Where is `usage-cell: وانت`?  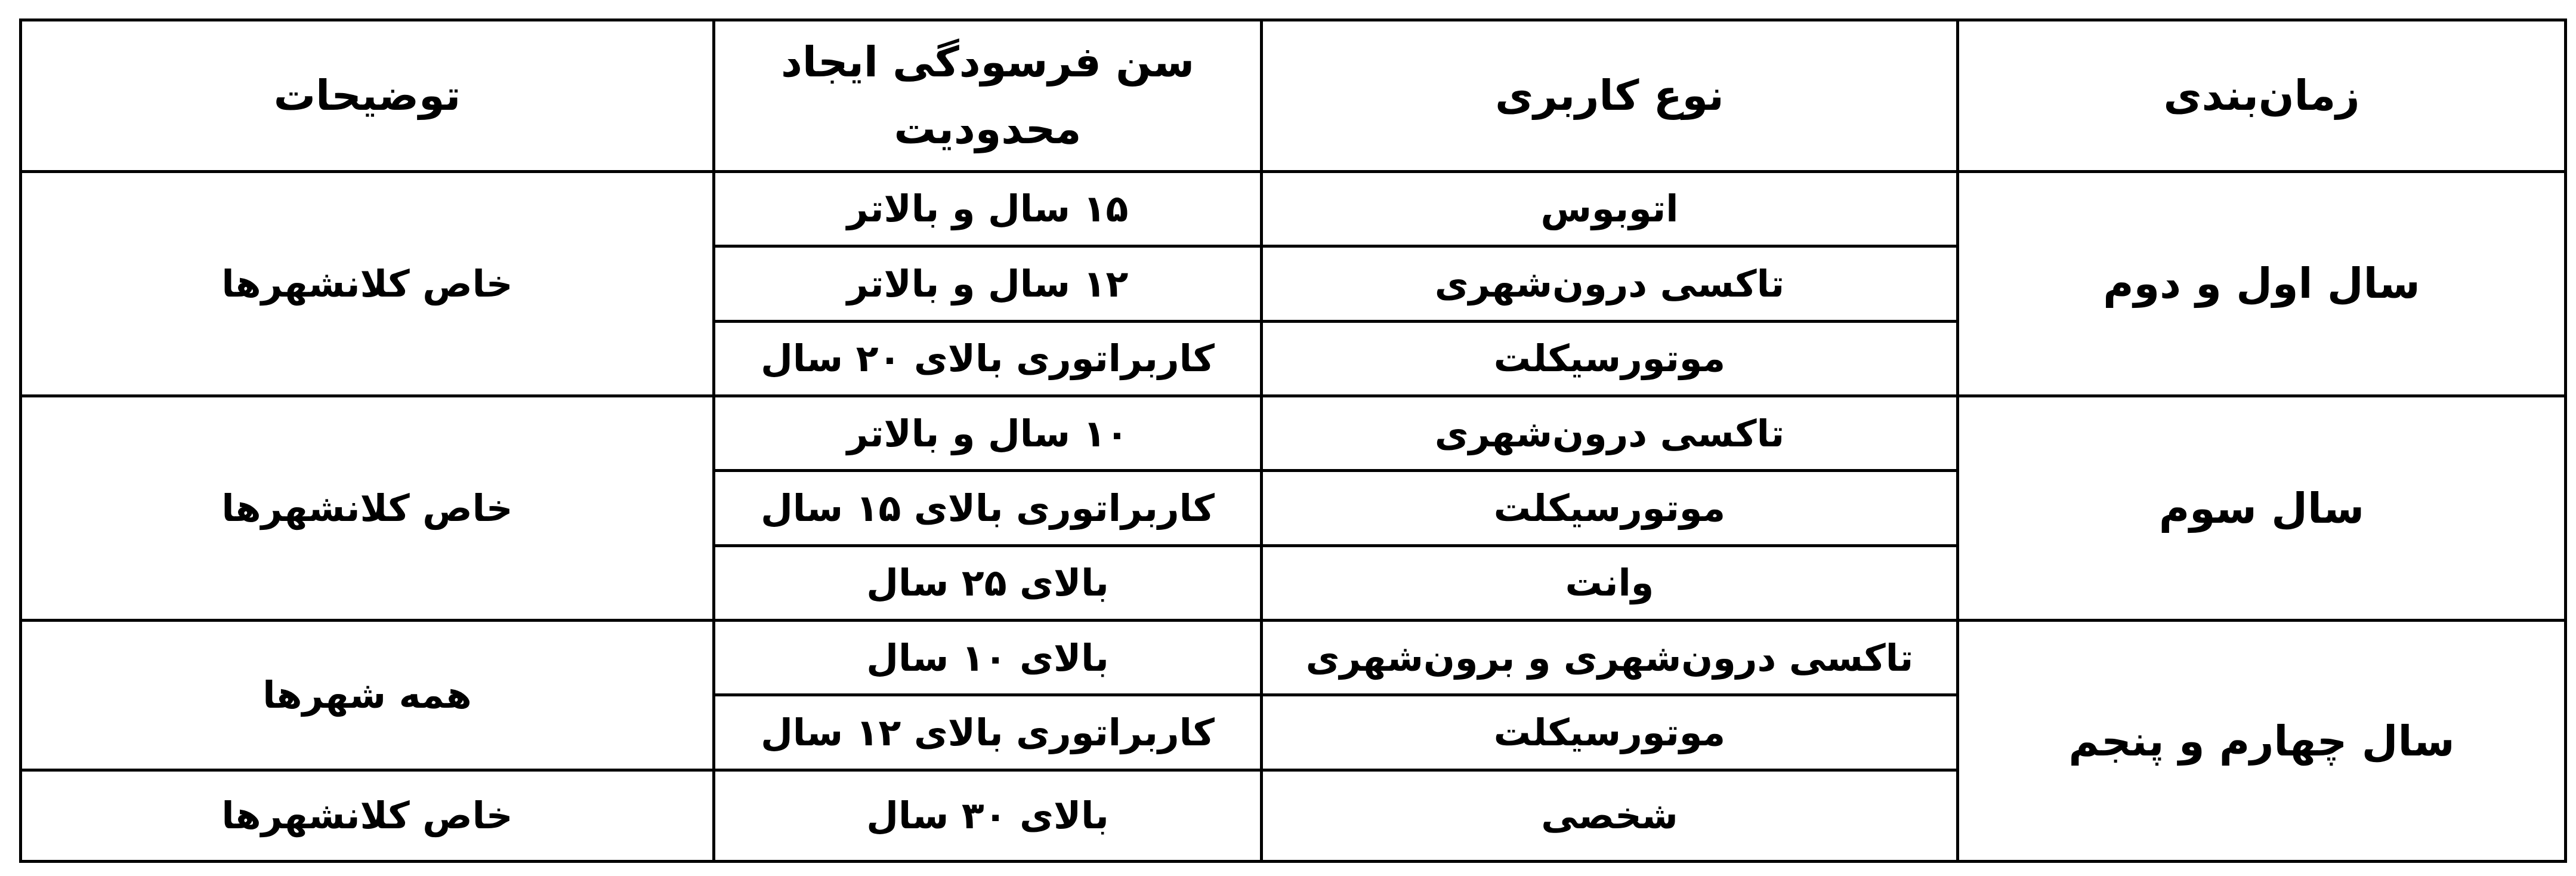 usage-cell: وانت is located at coordinates (1610, 583).